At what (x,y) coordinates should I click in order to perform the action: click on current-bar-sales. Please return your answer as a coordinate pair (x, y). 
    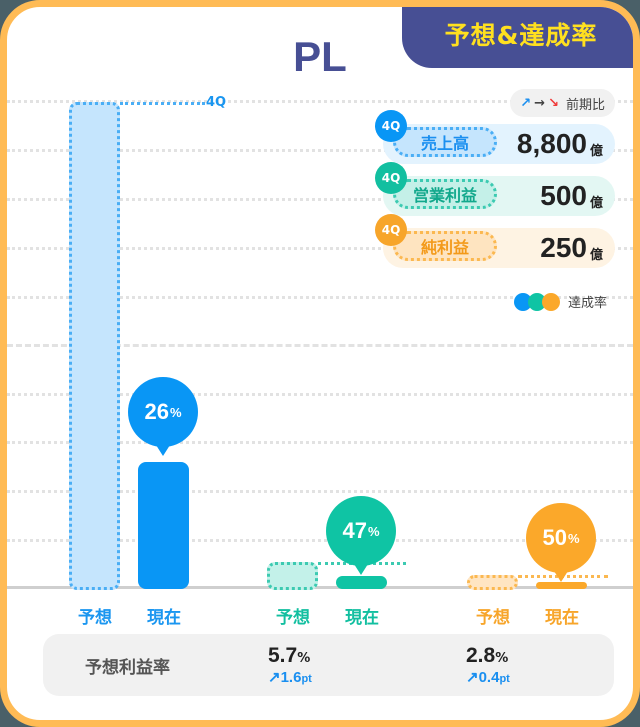
    Looking at the image, I should click on (163, 525).